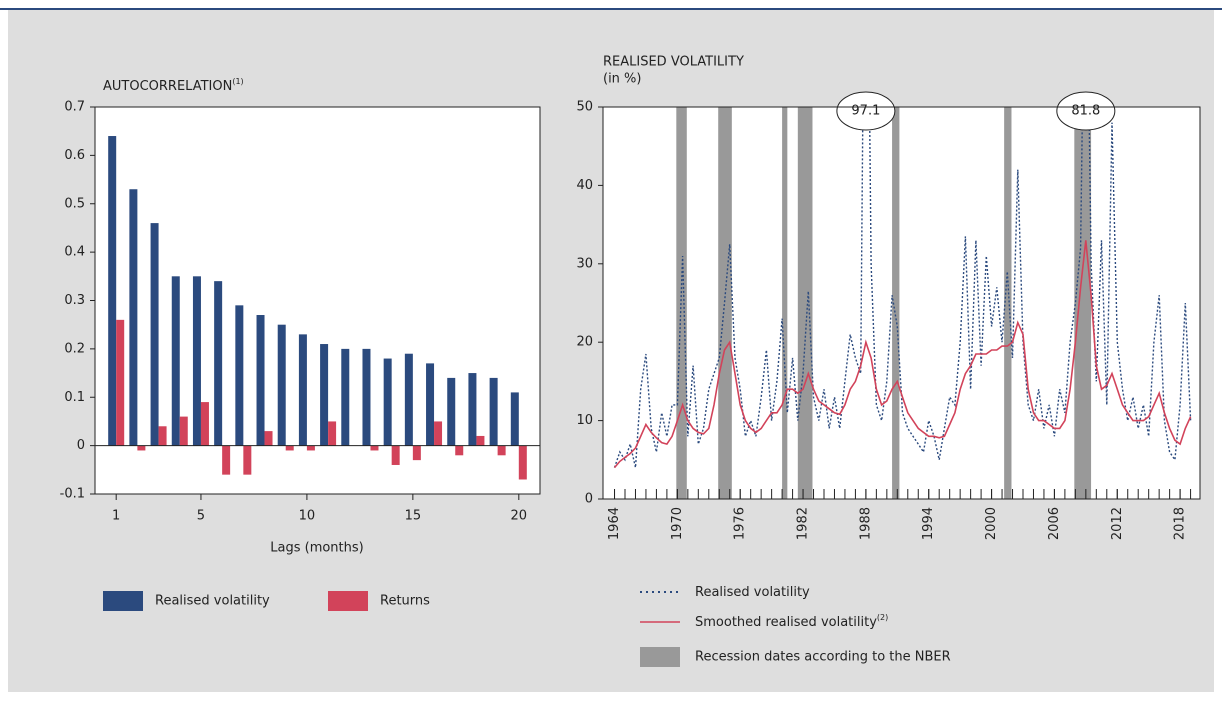  Describe the element at coordinates (413, 516) in the screenshot. I see `x-tick-label: 15` at that location.